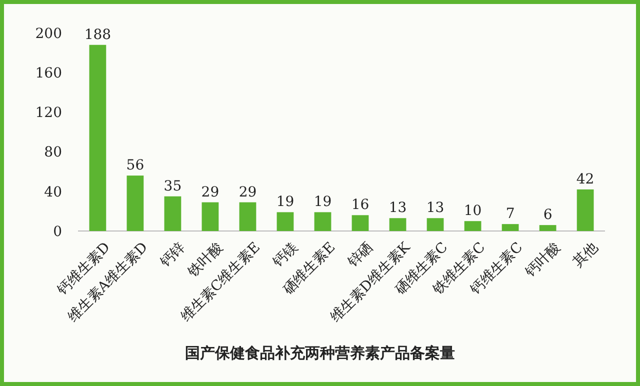  What do you see at coordinates (547, 215) in the screenshot?
I see `data-label: 6` at bounding box center [547, 215].